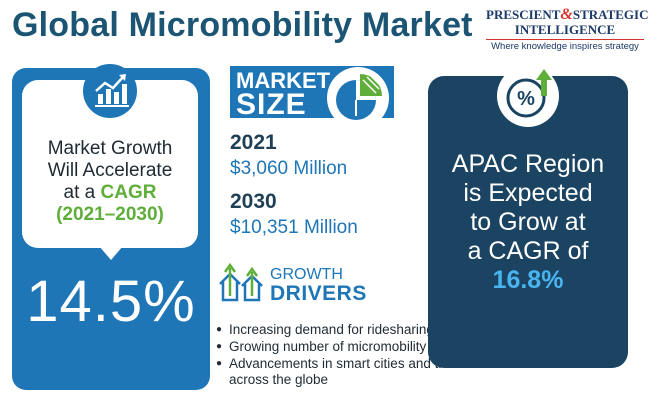  What do you see at coordinates (565, 29) in the screenshot?
I see `logo-line2: INTELLIGENCE` at bounding box center [565, 29].